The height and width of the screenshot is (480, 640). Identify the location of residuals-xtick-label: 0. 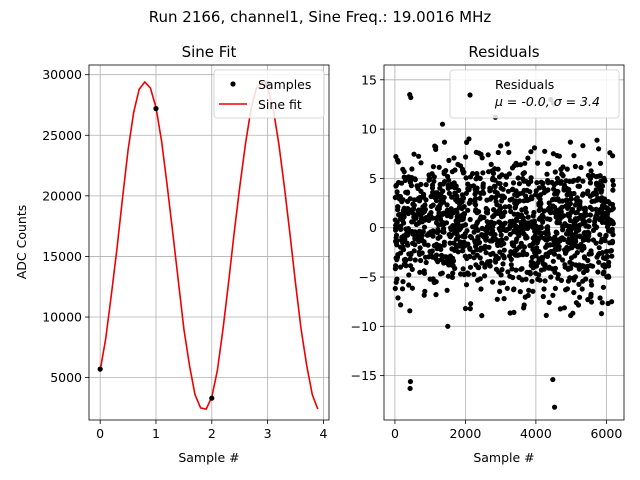
(395, 433).